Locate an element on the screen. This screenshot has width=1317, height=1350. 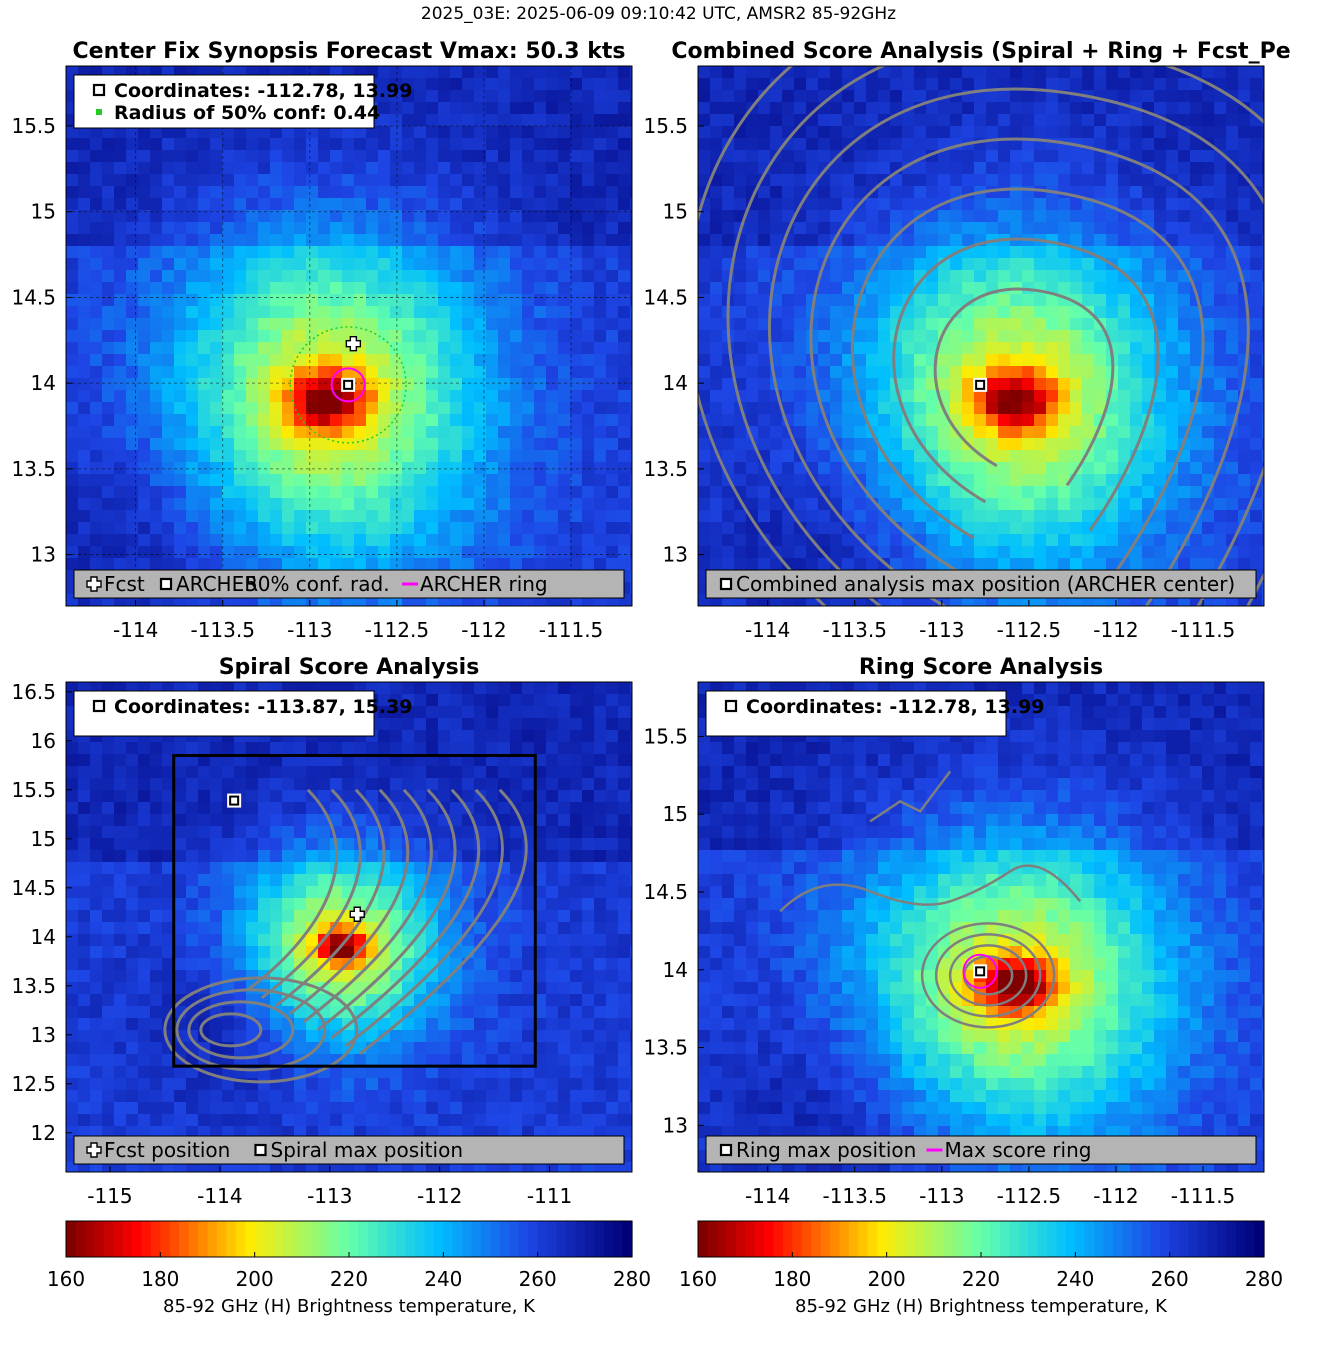
x-tick-label: -112 is located at coordinates (1115, 630).